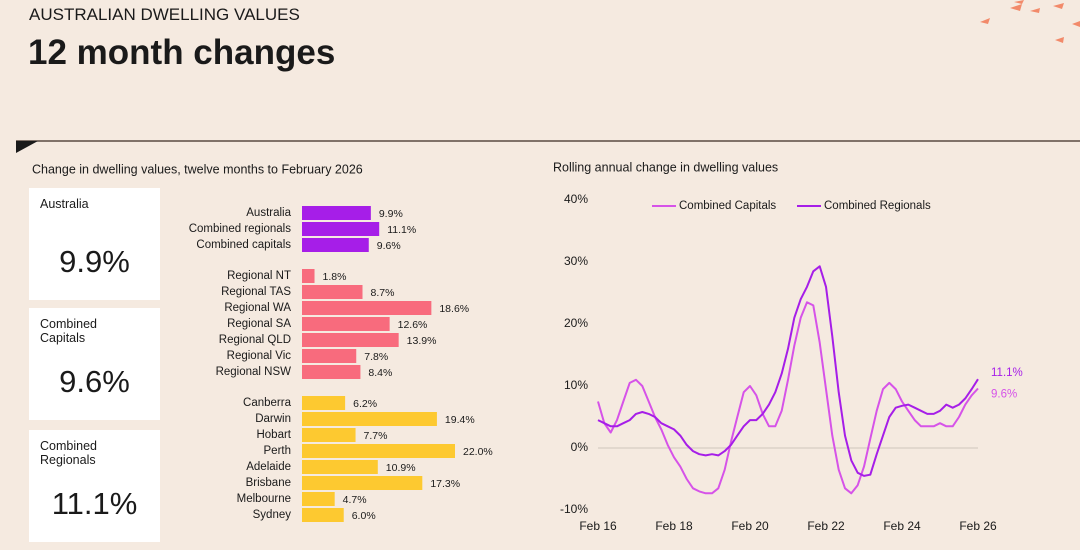 The image size is (1080, 550). I want to click on bar-label: Regional NT, so click(259, 276).